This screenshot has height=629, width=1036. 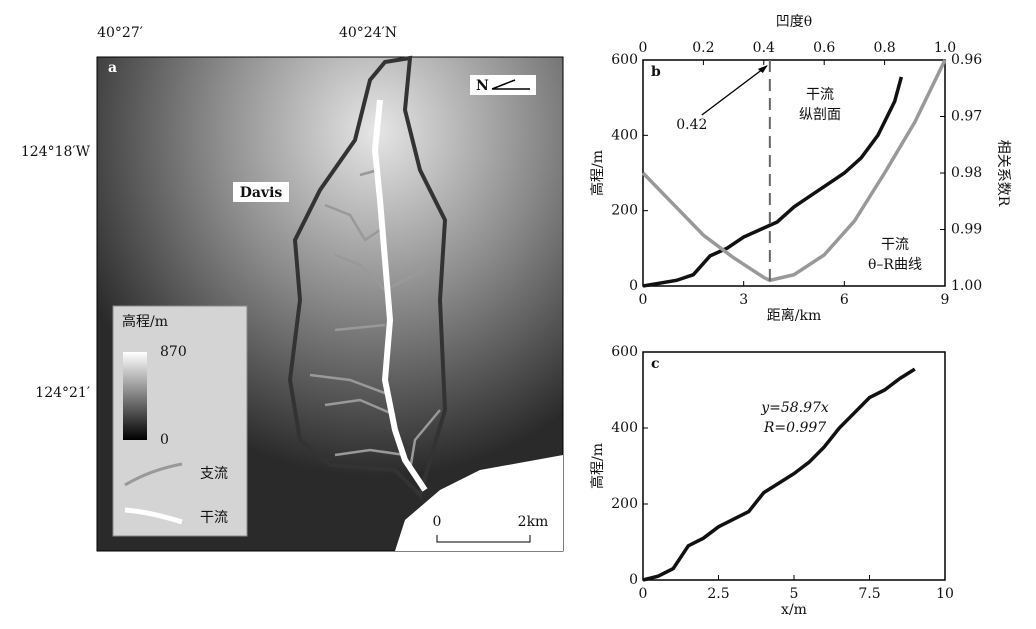 What do you see at coordinates (1003, 173) in the screenshot?
I see `y2-axis-label: 相关系数R` at bounding box center [1003, 173].